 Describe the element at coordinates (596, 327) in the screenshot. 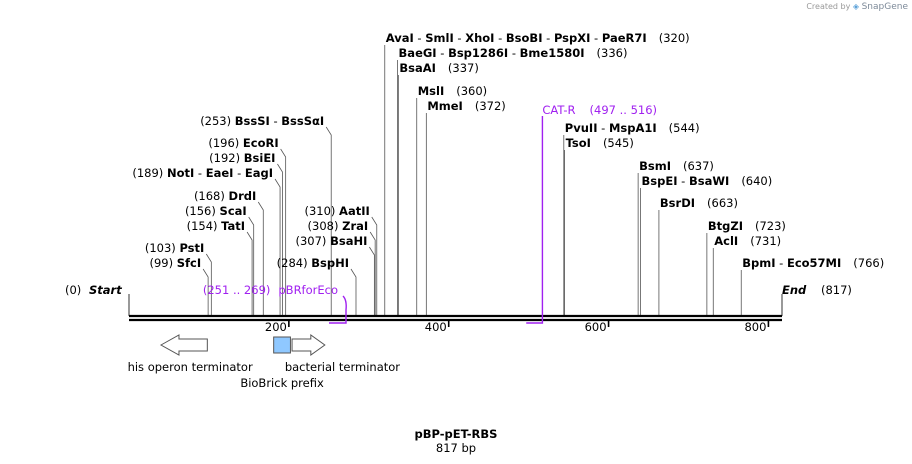

I see `tick-label-600: 600` at that location.